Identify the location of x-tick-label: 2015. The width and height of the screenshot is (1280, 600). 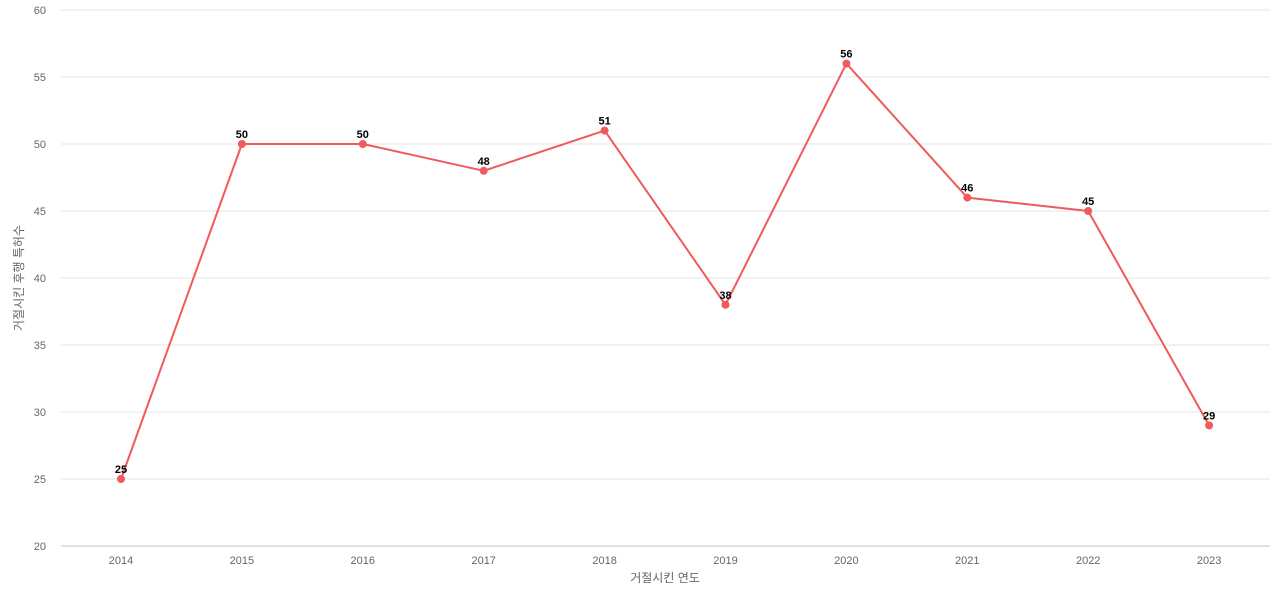
(242, 561).